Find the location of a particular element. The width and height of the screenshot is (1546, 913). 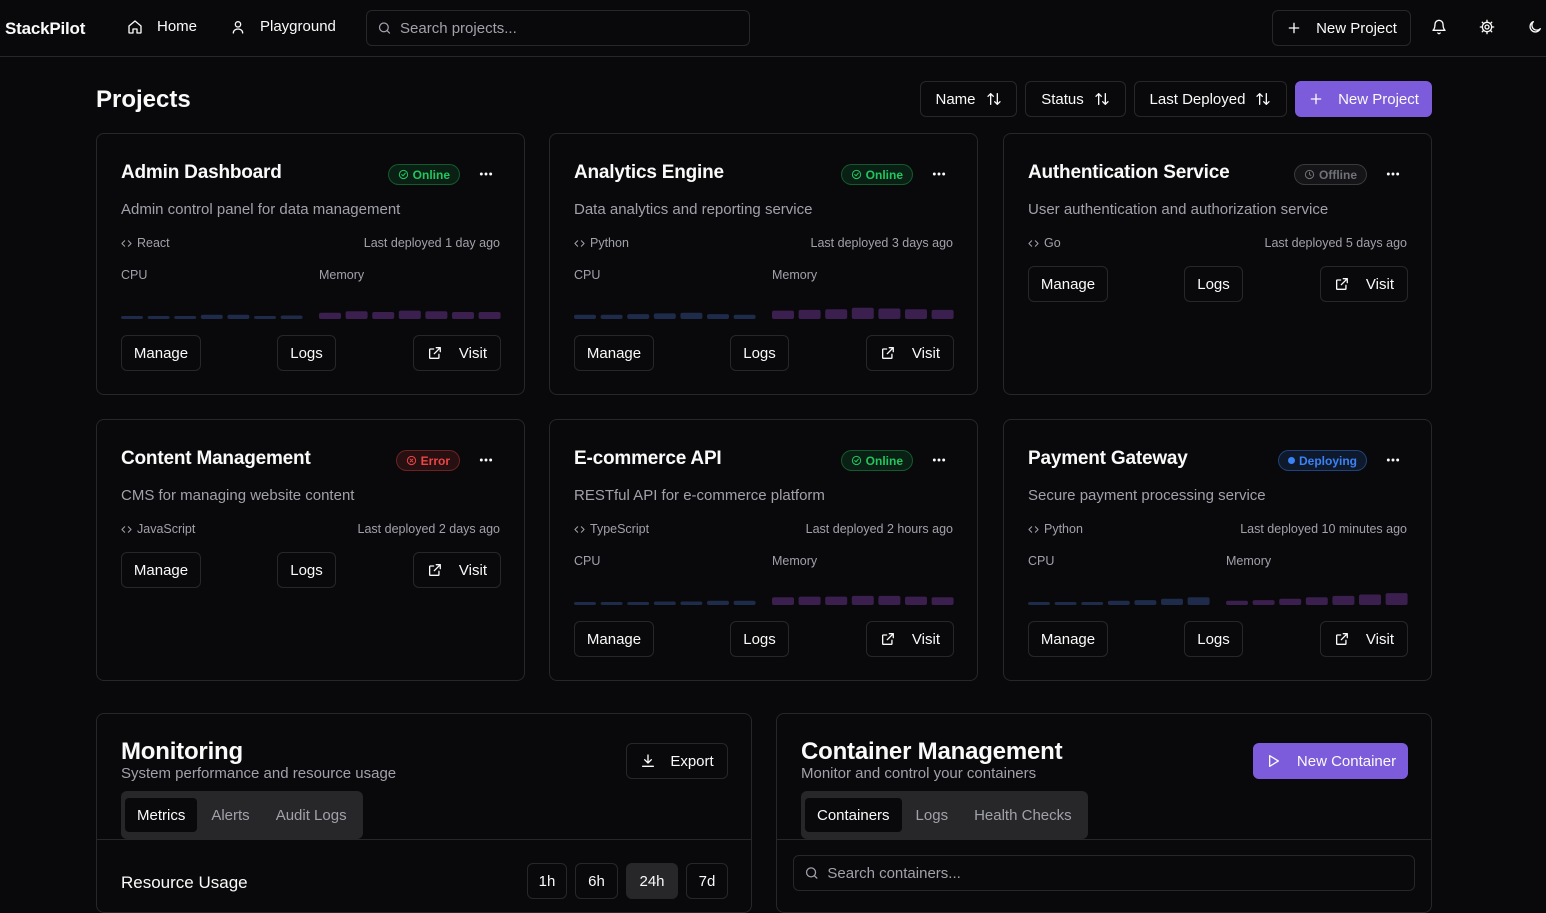

new-project-button: New Project is located at coordinates (1363, 99).